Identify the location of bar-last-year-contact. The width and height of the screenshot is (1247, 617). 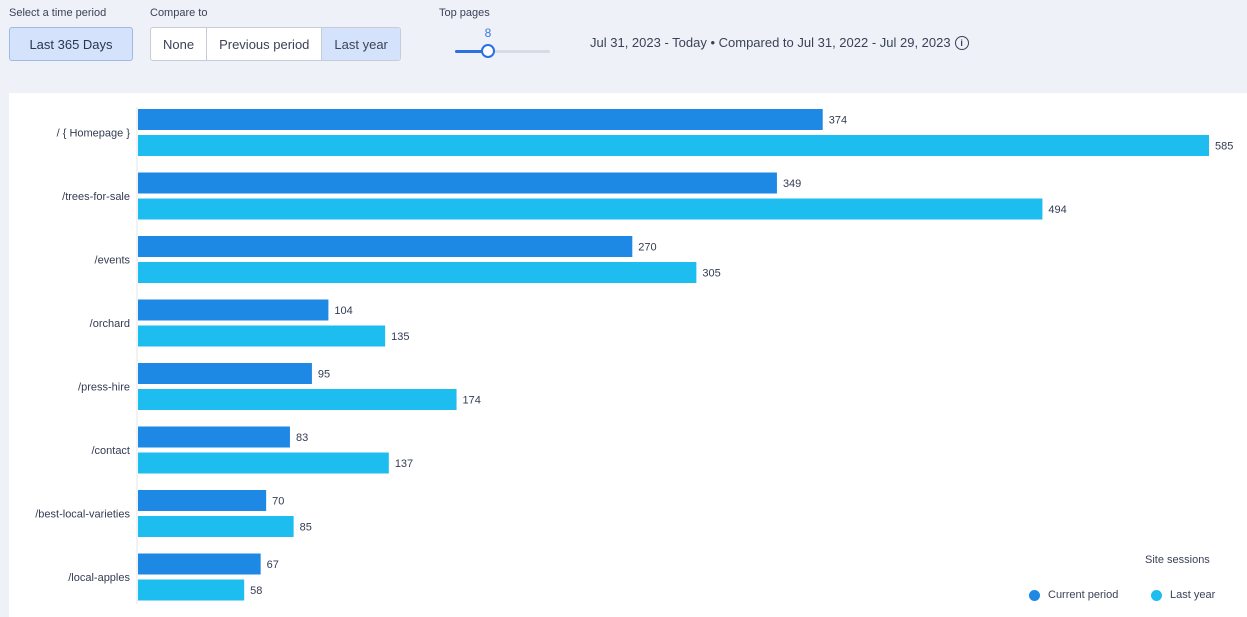
(263, 463).